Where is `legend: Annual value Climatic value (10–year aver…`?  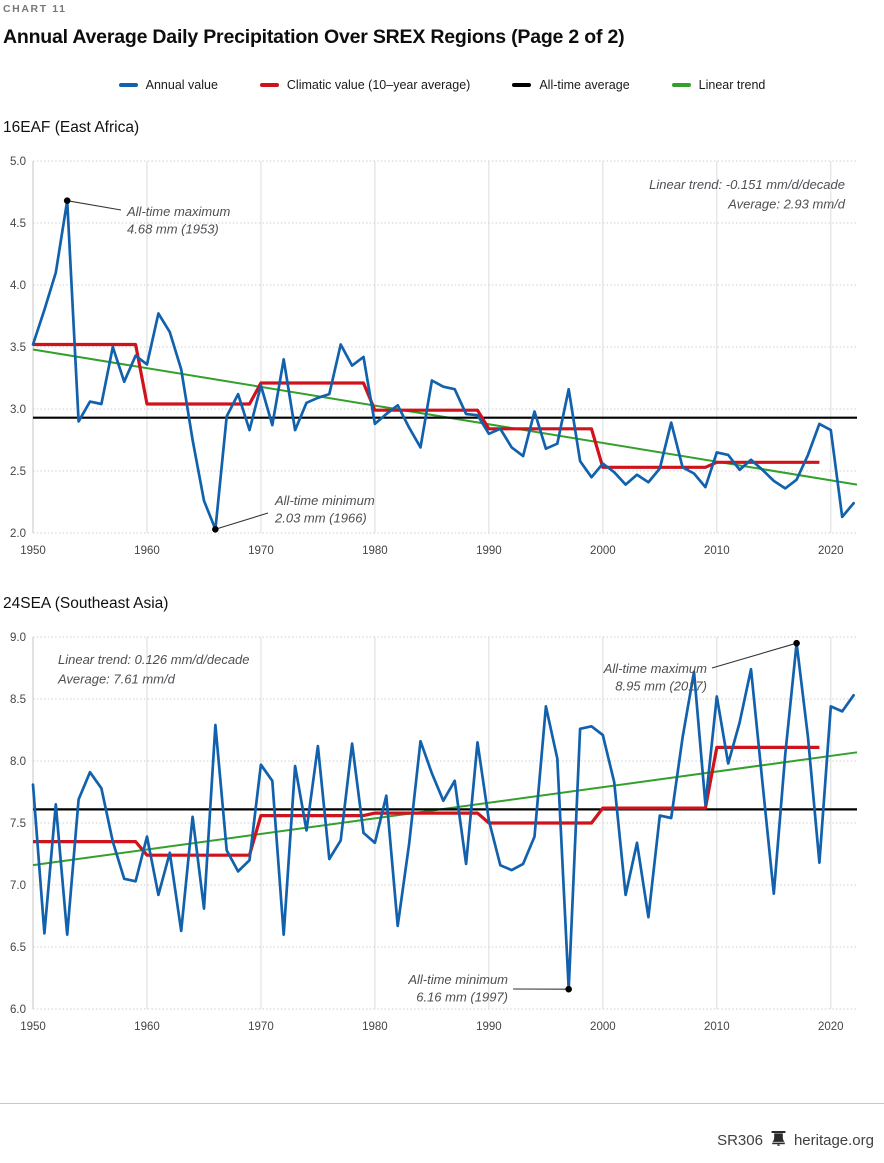 legend: Annual value Climatic value (10–year aver… is located at coordinates (442, 85).